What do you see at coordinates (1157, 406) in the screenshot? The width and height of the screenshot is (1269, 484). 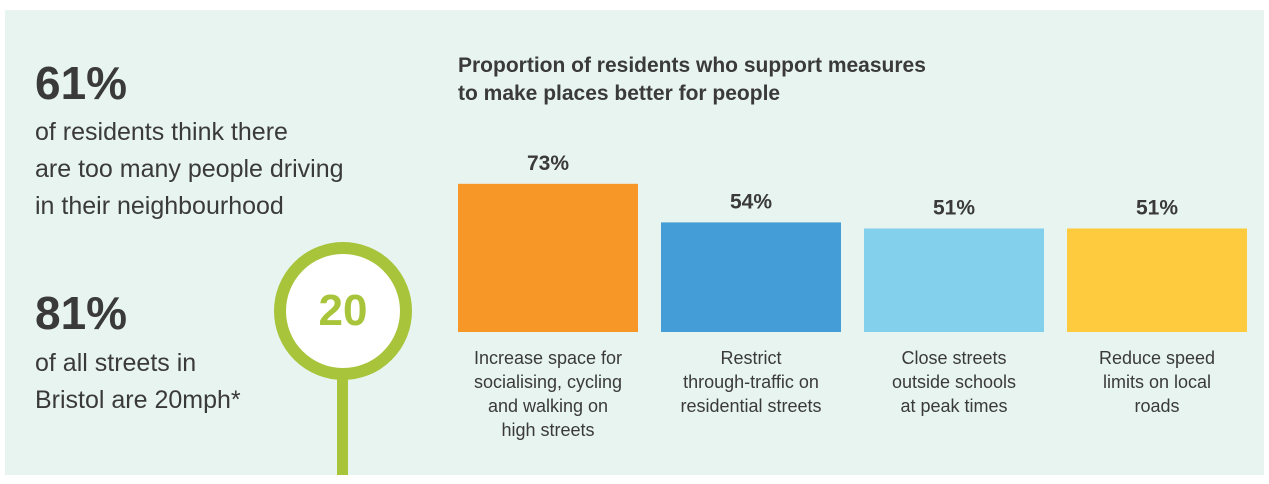 I see `category-label-line: roads` at bounding box center [1157, 406].